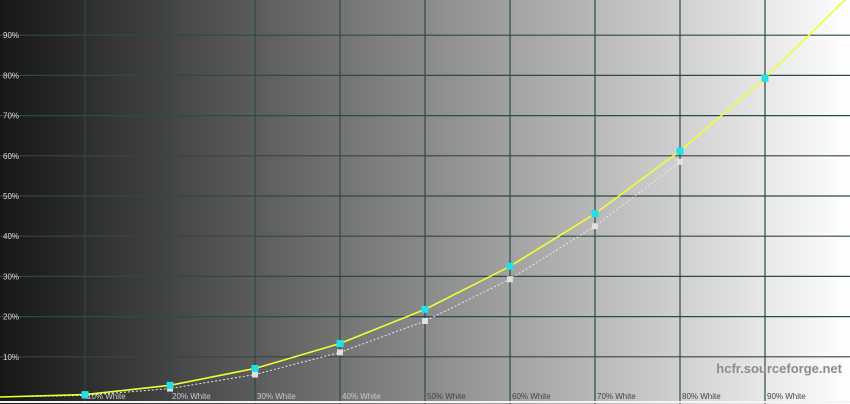 This screenshot has height=404, width=850. I want to click on watermark: hcfr.sourceforge.net, so click(779, 368).